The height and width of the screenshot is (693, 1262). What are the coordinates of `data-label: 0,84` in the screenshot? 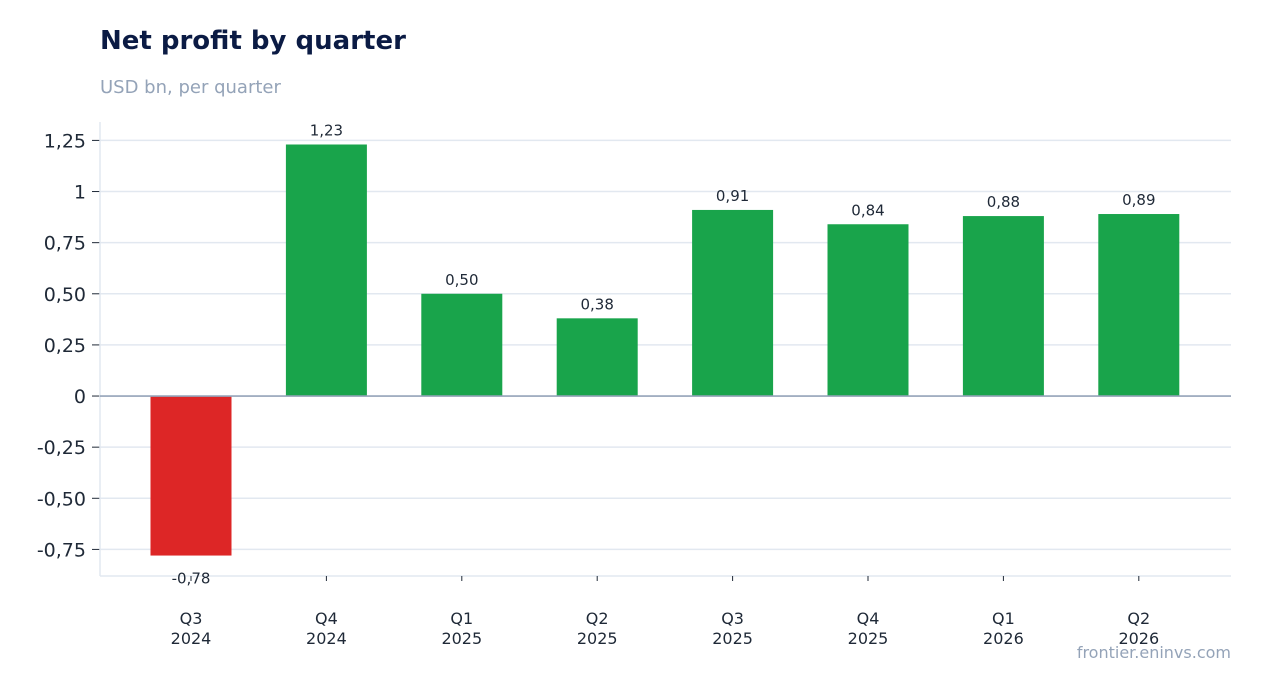 It's located at (867, 210).